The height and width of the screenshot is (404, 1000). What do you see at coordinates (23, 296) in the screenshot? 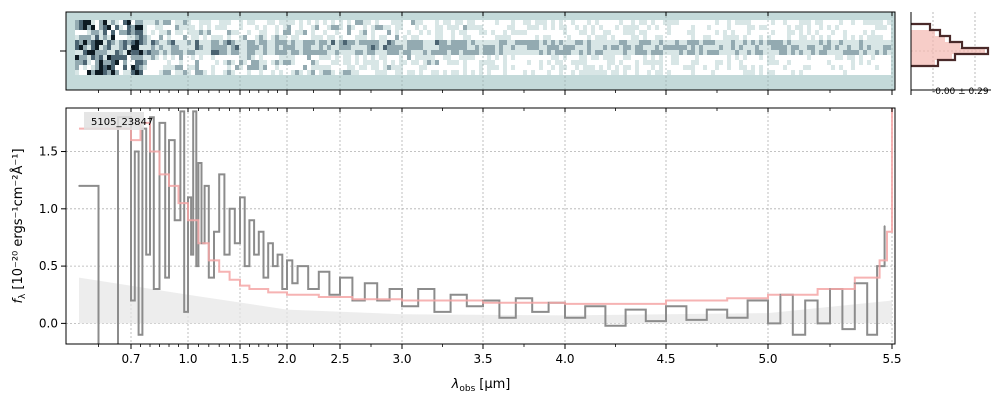
I see `y-axis-label-subscript: λ` at bounding box center [23, 296].